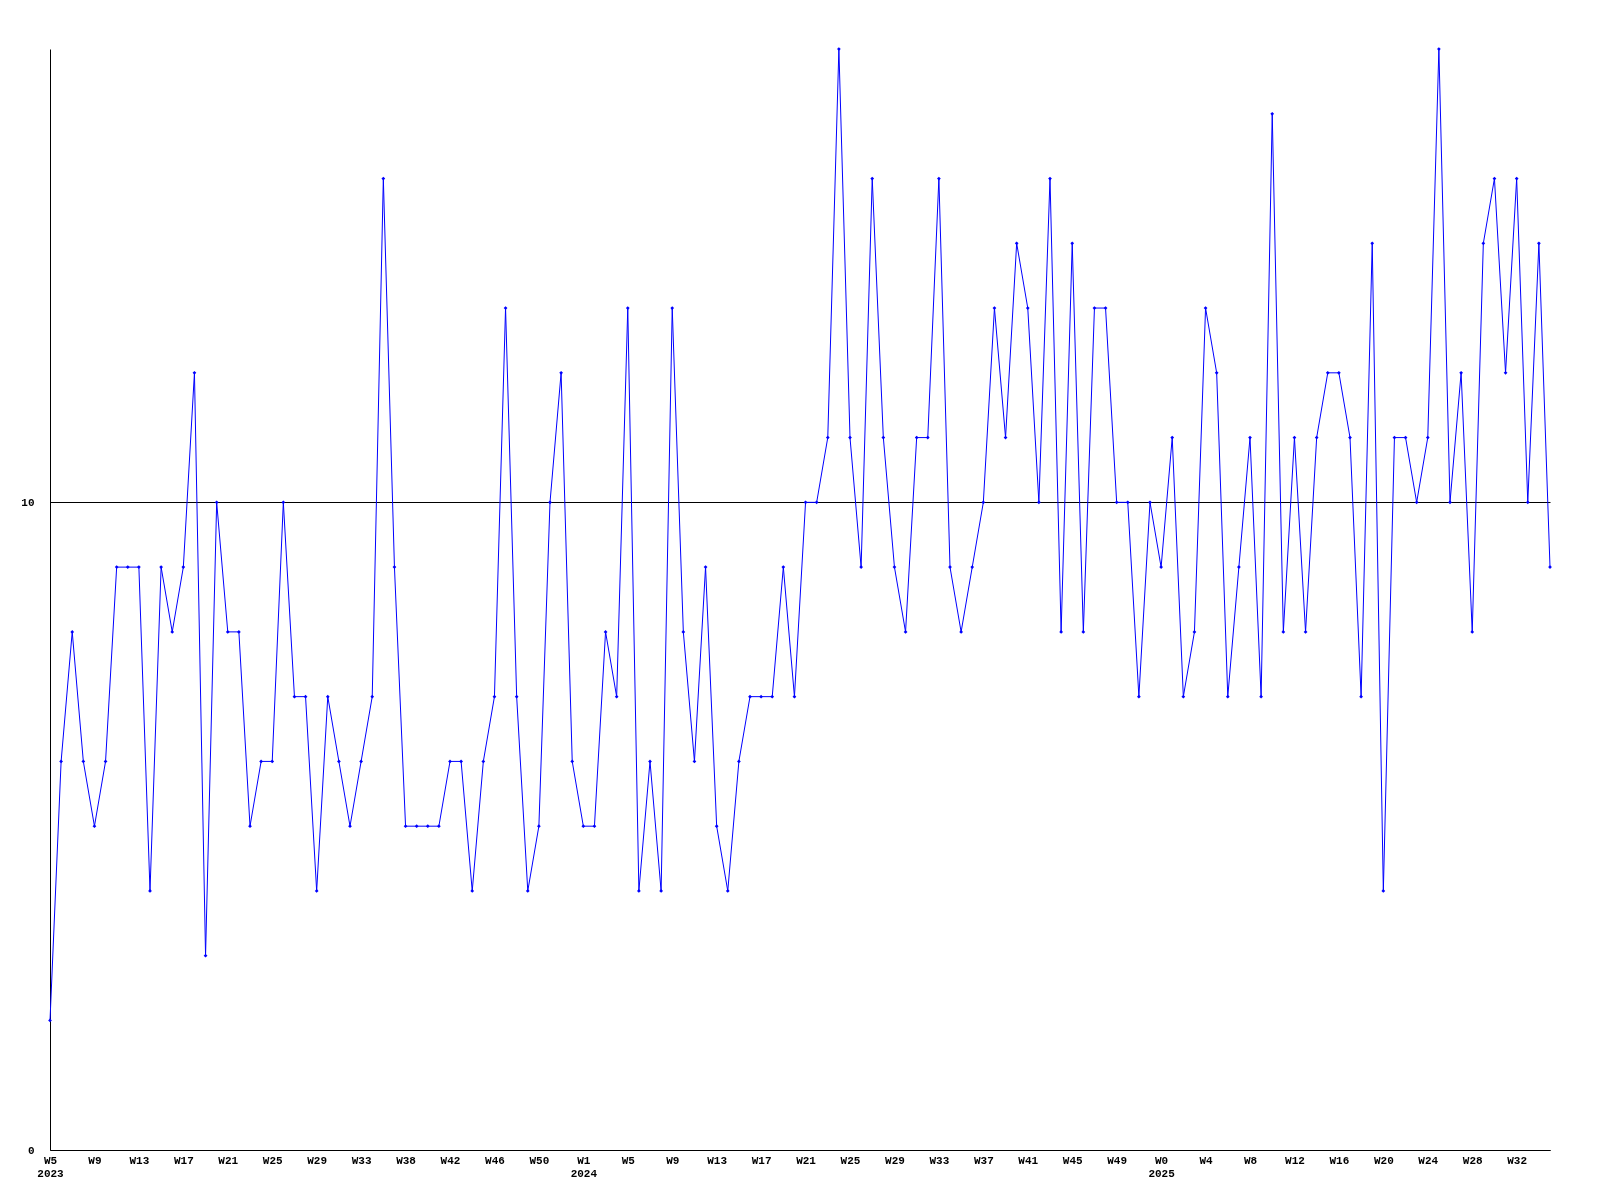 This screenshot has height=1200, width=1600. Describe the element at coordinates (584, 1167) in the screenshot. I see `x-tick-label: W1 2024` at that location.